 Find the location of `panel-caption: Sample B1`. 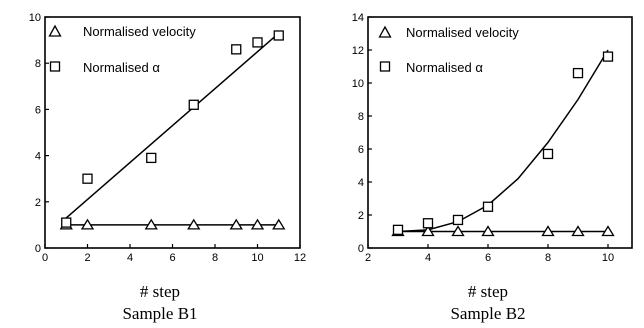

panel-caption: Sample B1 is located at coordinates (159, 313).